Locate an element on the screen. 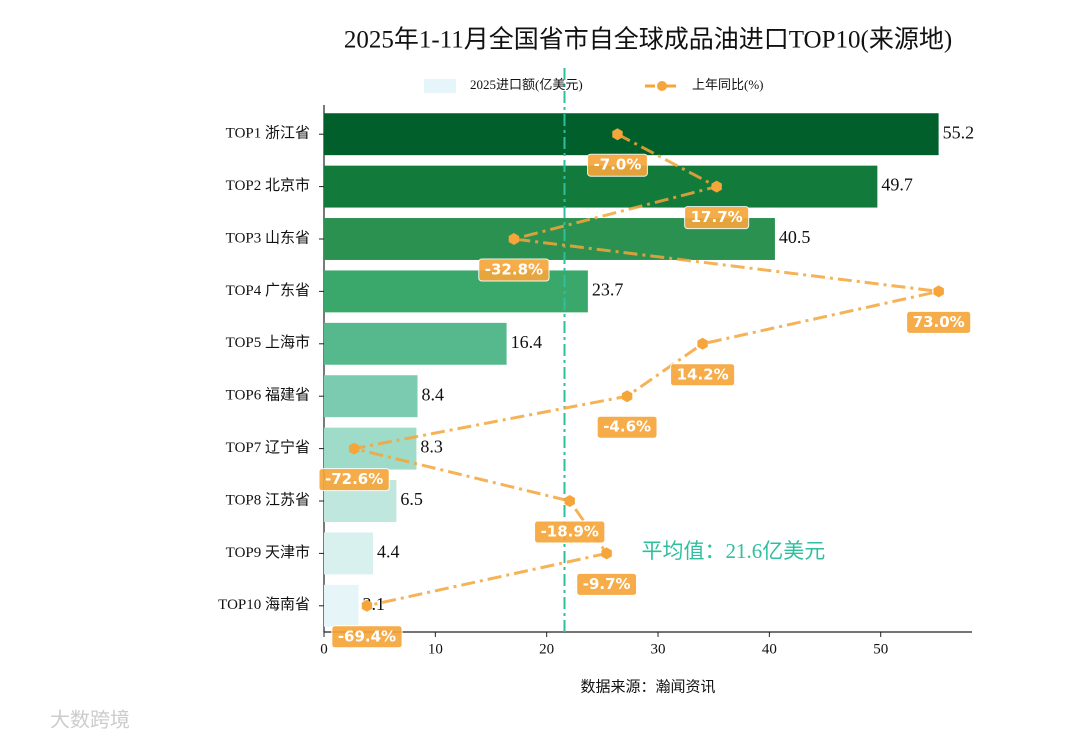 The height and width of the screenshot is (743, 1080). data-label: -72.6% is located at coordinates (354, 480).